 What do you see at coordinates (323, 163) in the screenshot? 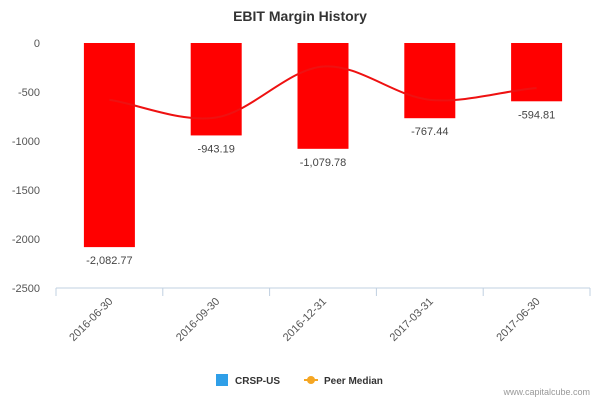
I see `data-label: -1,079.78` at bounding box center [323, 163].